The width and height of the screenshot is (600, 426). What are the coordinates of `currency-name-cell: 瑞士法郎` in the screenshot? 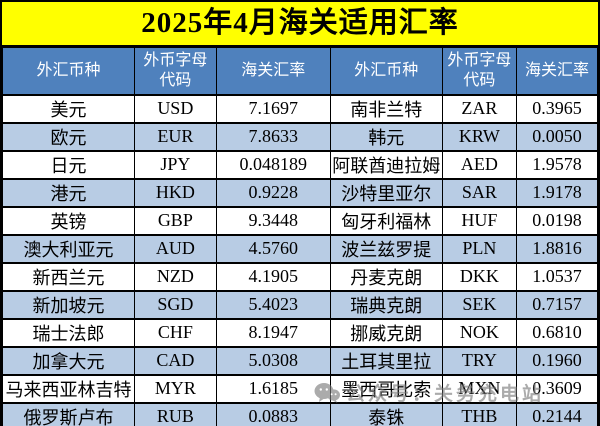 It's located at (68, 332).